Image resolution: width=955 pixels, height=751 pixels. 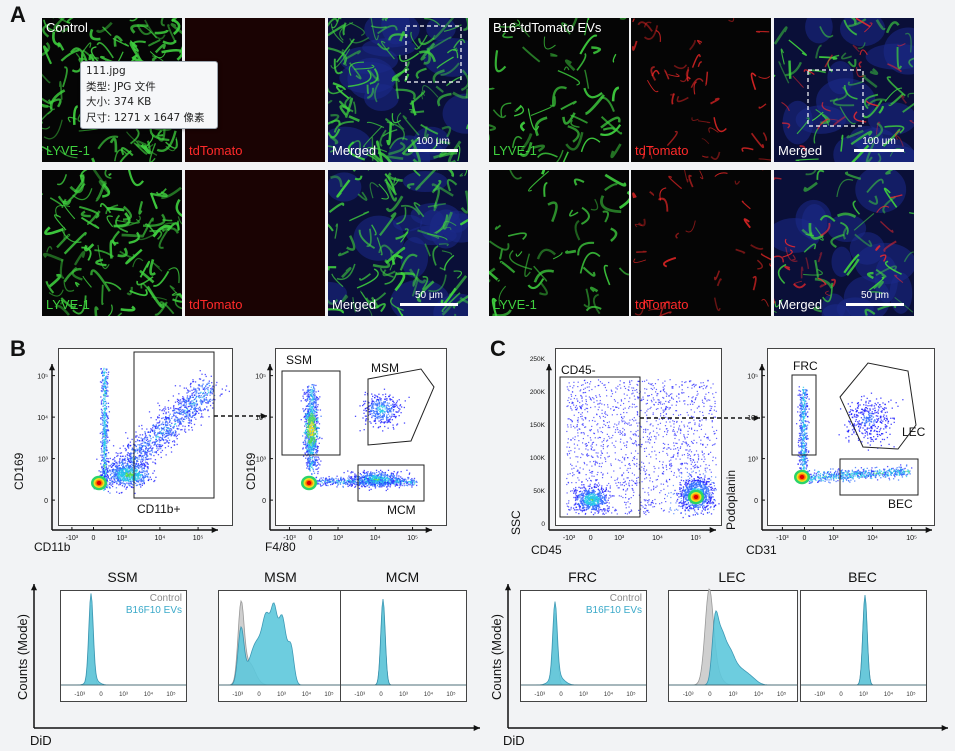 What do you see at coordinates (106, 71) in the screenshot?
I see `tooltip-filename: 111.jpg` at bounding box center [106, 71].